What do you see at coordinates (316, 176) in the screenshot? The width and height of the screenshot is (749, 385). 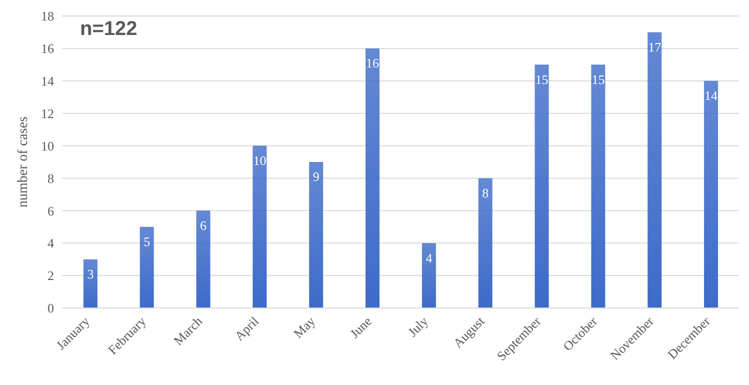 I see `data-label: 9` at bounding box center [316, 176].